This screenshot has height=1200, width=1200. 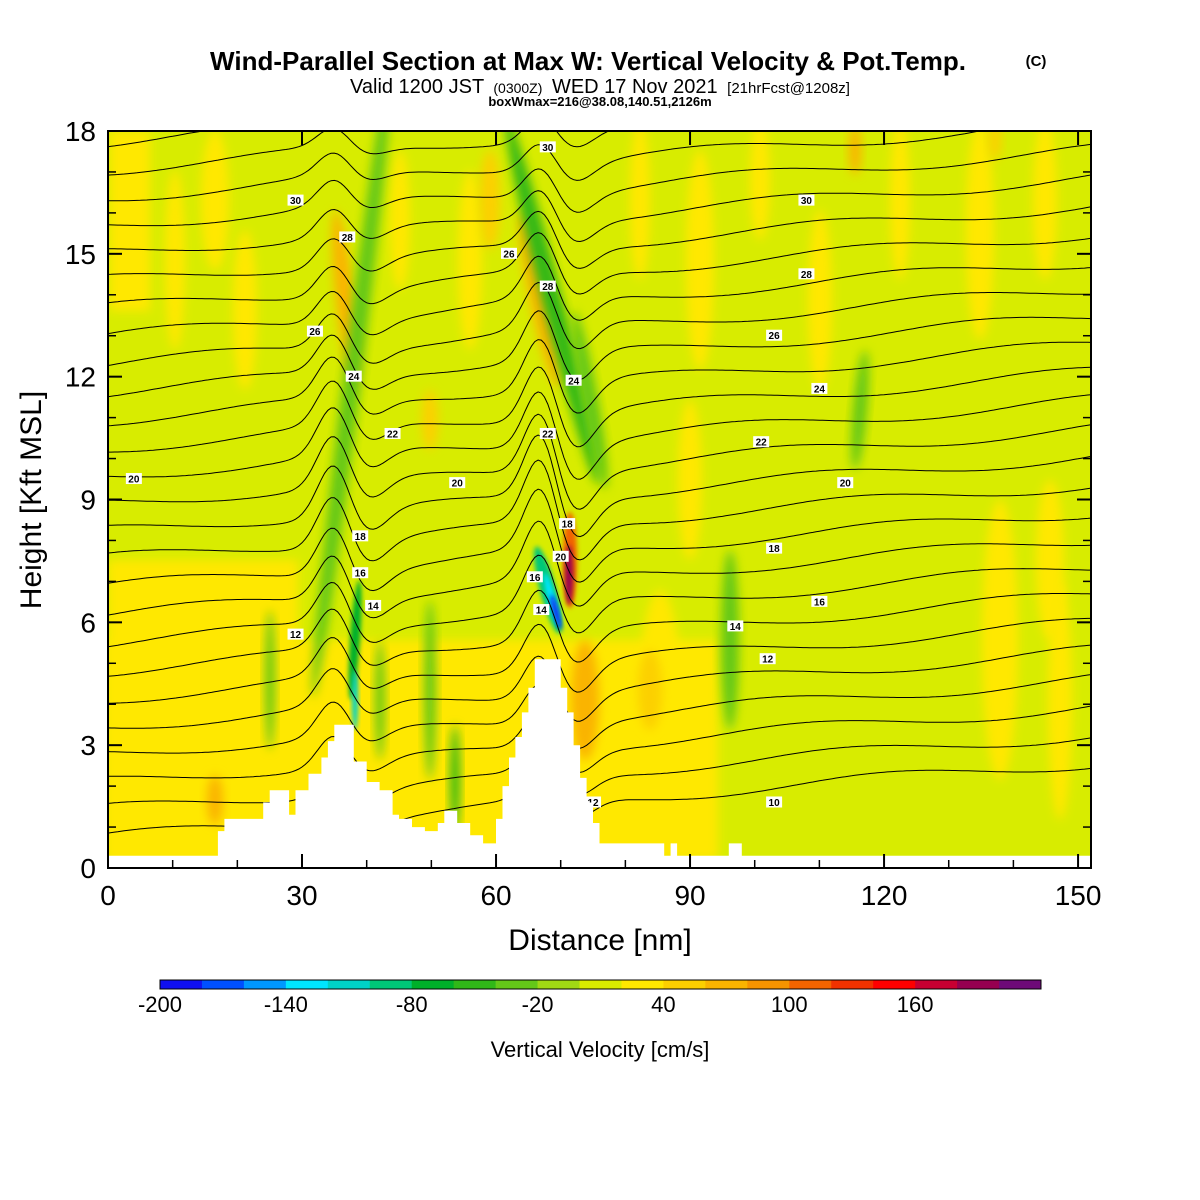 I want to click on y-tick-label: 15, so click(x=80, y=254).